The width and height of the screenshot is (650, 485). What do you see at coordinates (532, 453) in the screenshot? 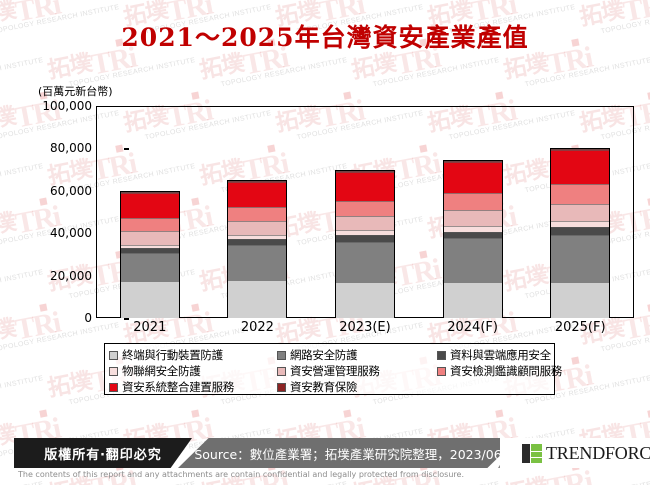
I see `trendforce-logo-icon` at bounding box center [532, 453].